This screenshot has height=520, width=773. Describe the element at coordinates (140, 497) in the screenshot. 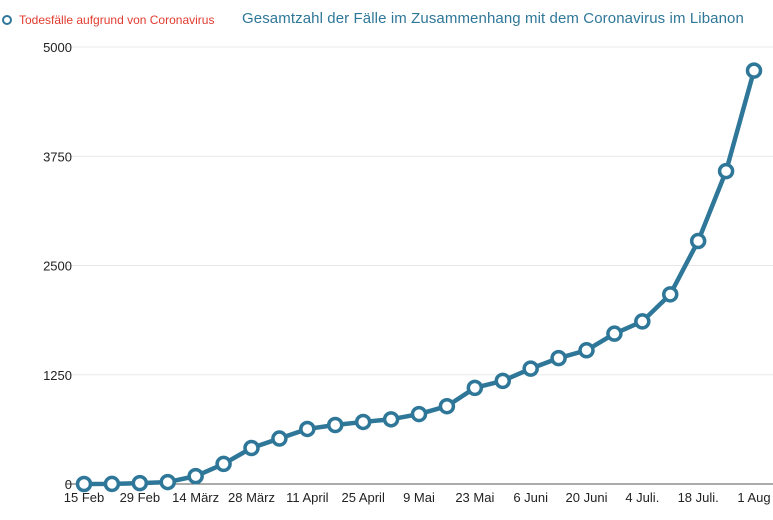

I see `x-tick-label: 29 Feb` at that location.